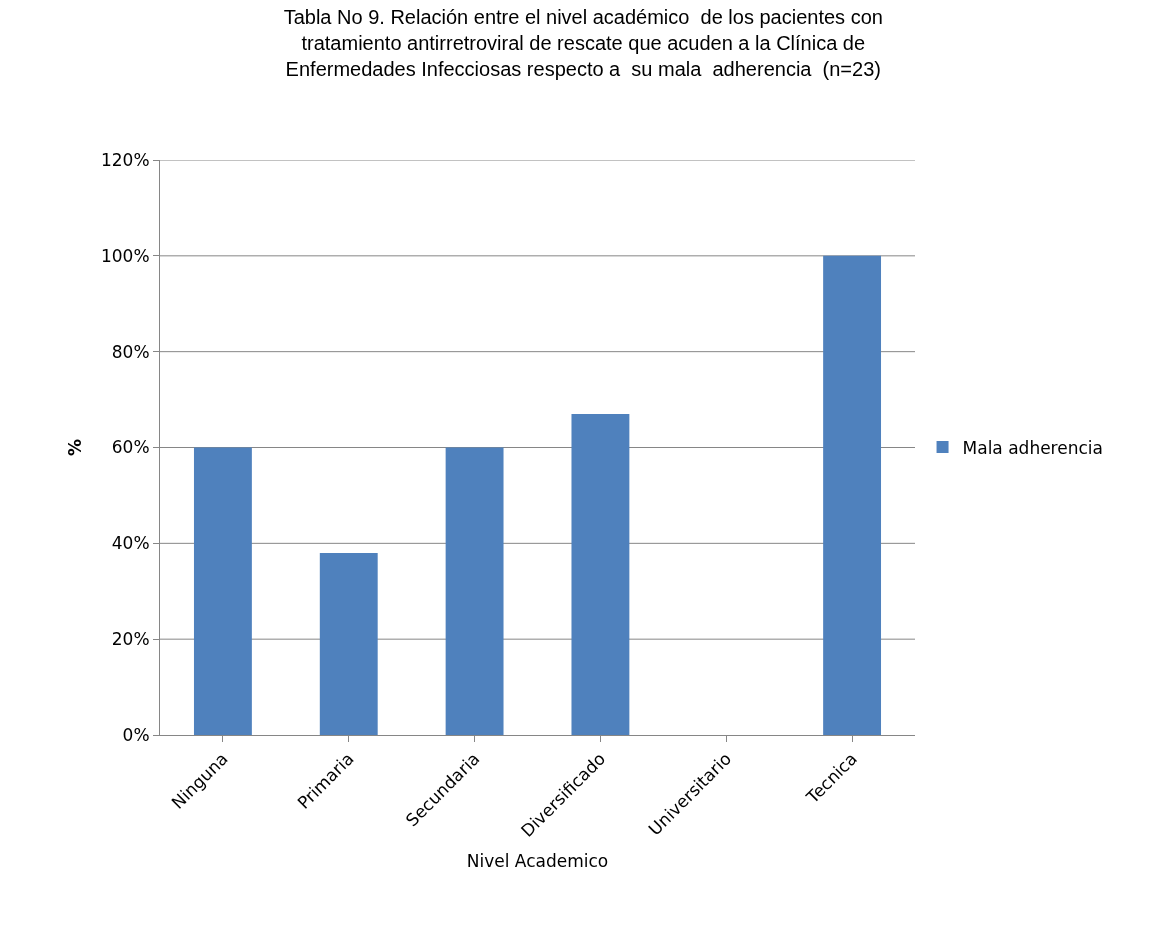 The width and height of the screenshot is (1176, 940). What do you see at coordinates (136, 734) in the screenshot?
I see `y-tick-label: 0%` at bounding box center [136, 734].